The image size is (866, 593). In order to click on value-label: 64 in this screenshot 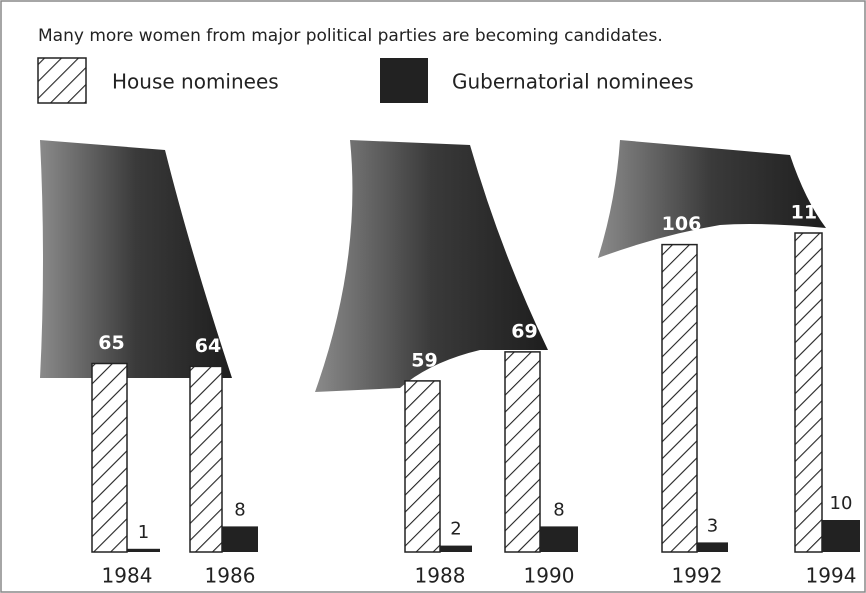, I will do `click(208, 346)`.